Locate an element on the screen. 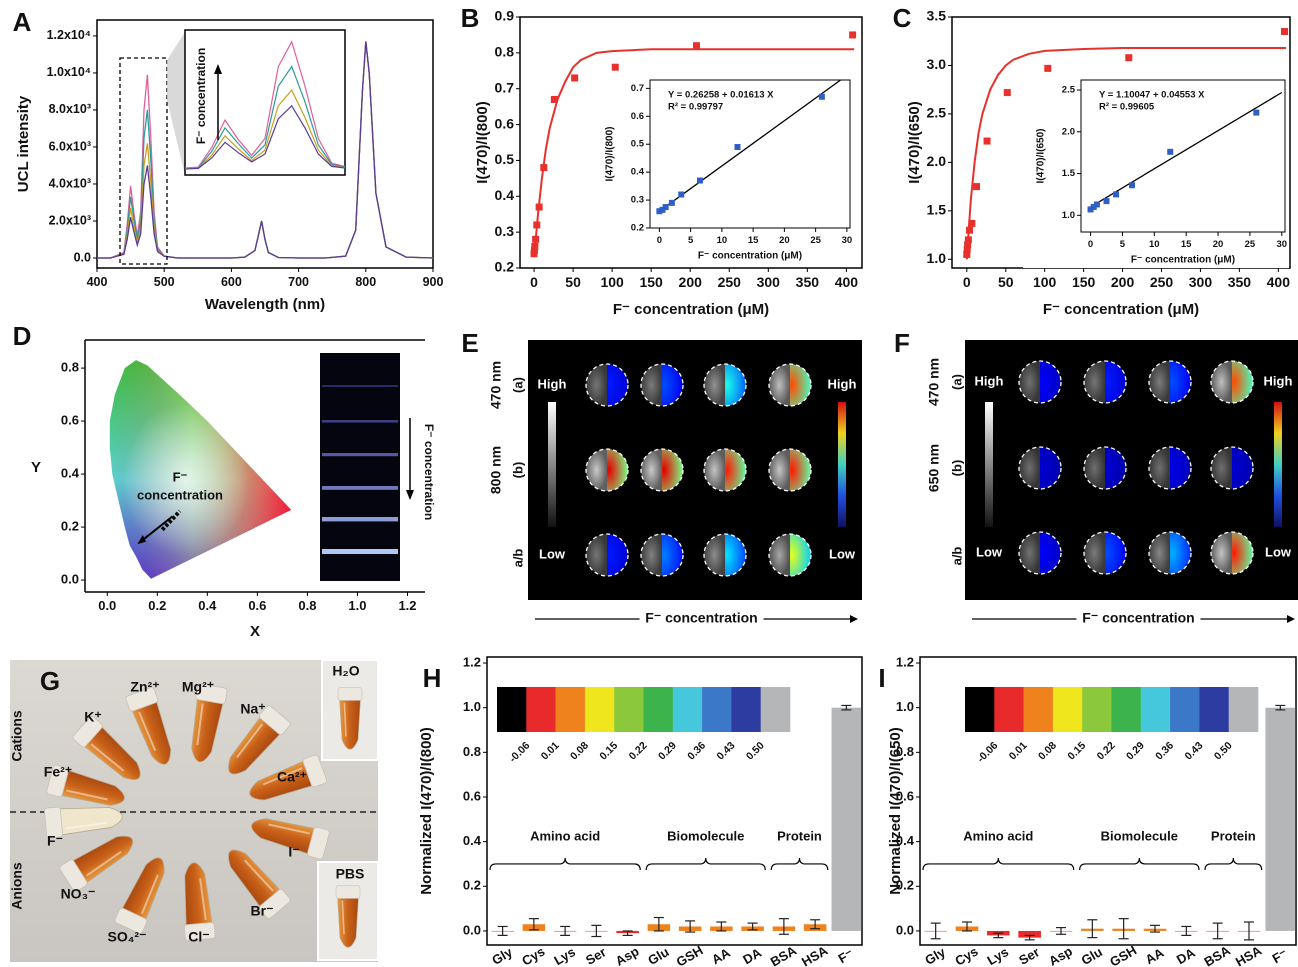 Image resolution: width=1298 pixels, height=967 pixels. concentration-arrow-head is located at coordinates (1291, 619).